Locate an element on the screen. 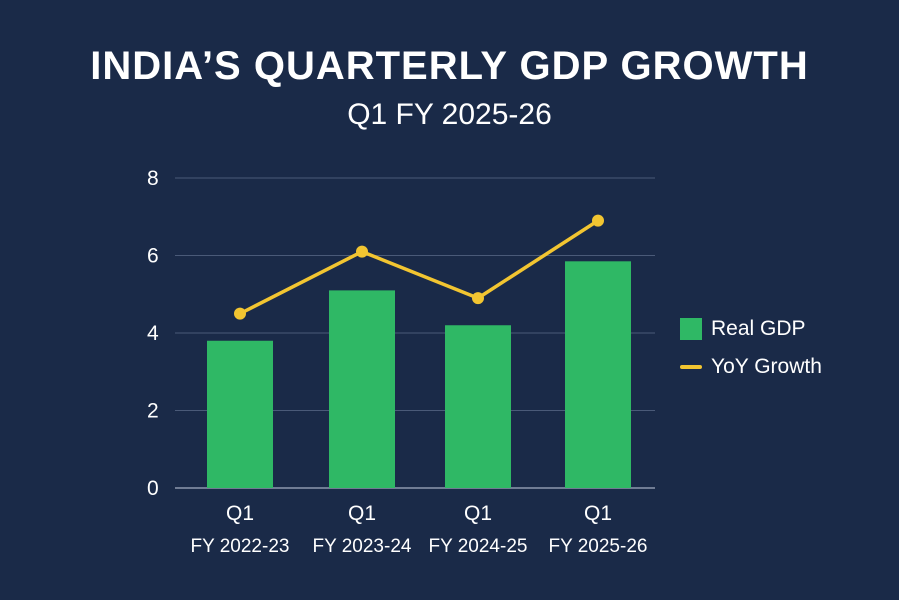 The image size is (899, 600). y-tick-label: 4 is located at coordinates (153, 333).